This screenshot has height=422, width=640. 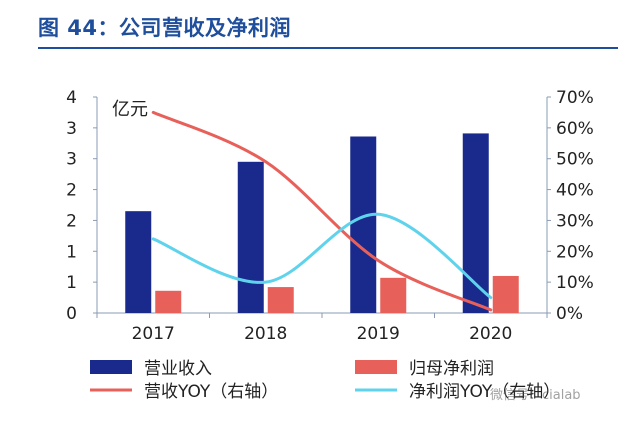 I want to click on right-tick-label: 50%, so click(x=575, y=160).